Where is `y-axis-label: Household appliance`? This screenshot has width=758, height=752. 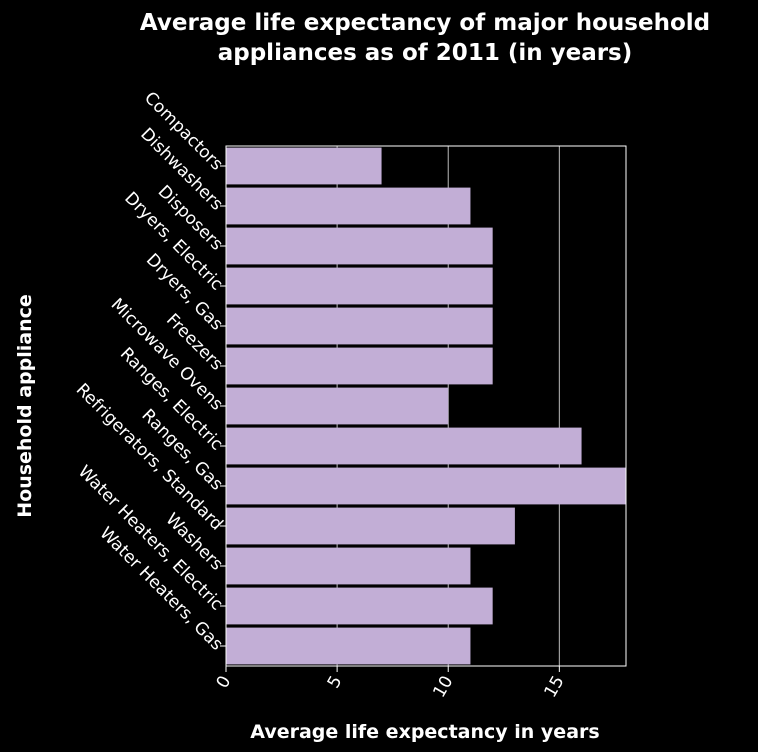 y-axis-label: Household appliance is located at coordinates (25, 406).